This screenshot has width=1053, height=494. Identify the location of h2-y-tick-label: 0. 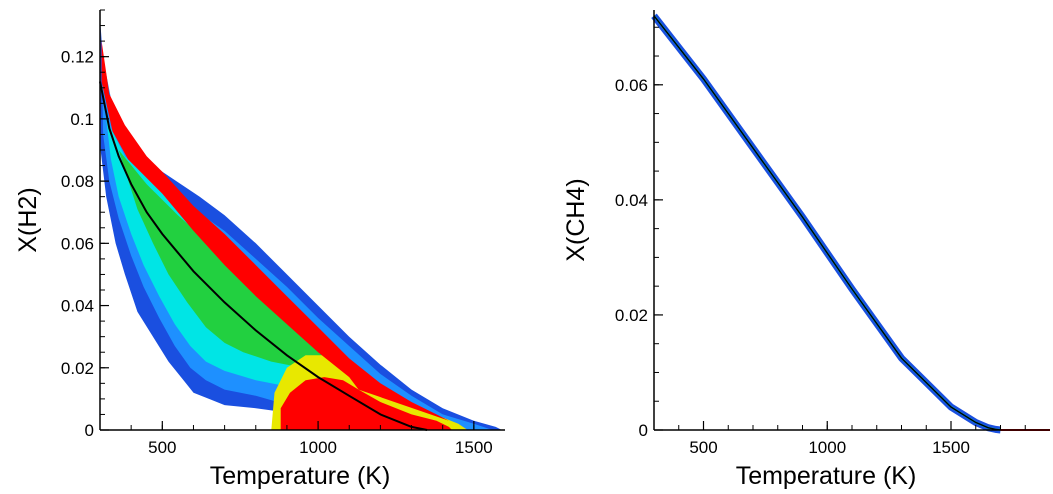
(89, 430).